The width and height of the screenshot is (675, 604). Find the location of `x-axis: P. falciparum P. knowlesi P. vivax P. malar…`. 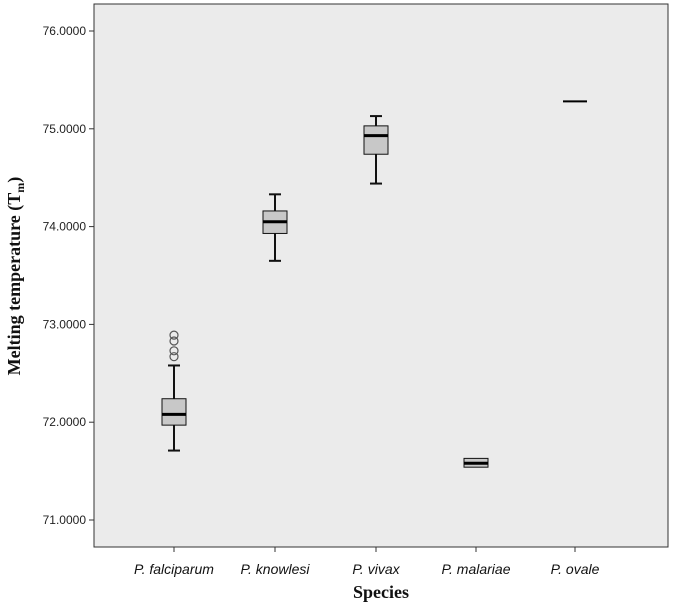

x-axis: P. falciparum P. knowlesi P. vivax P. malar… is located at coordinates (367, 562).